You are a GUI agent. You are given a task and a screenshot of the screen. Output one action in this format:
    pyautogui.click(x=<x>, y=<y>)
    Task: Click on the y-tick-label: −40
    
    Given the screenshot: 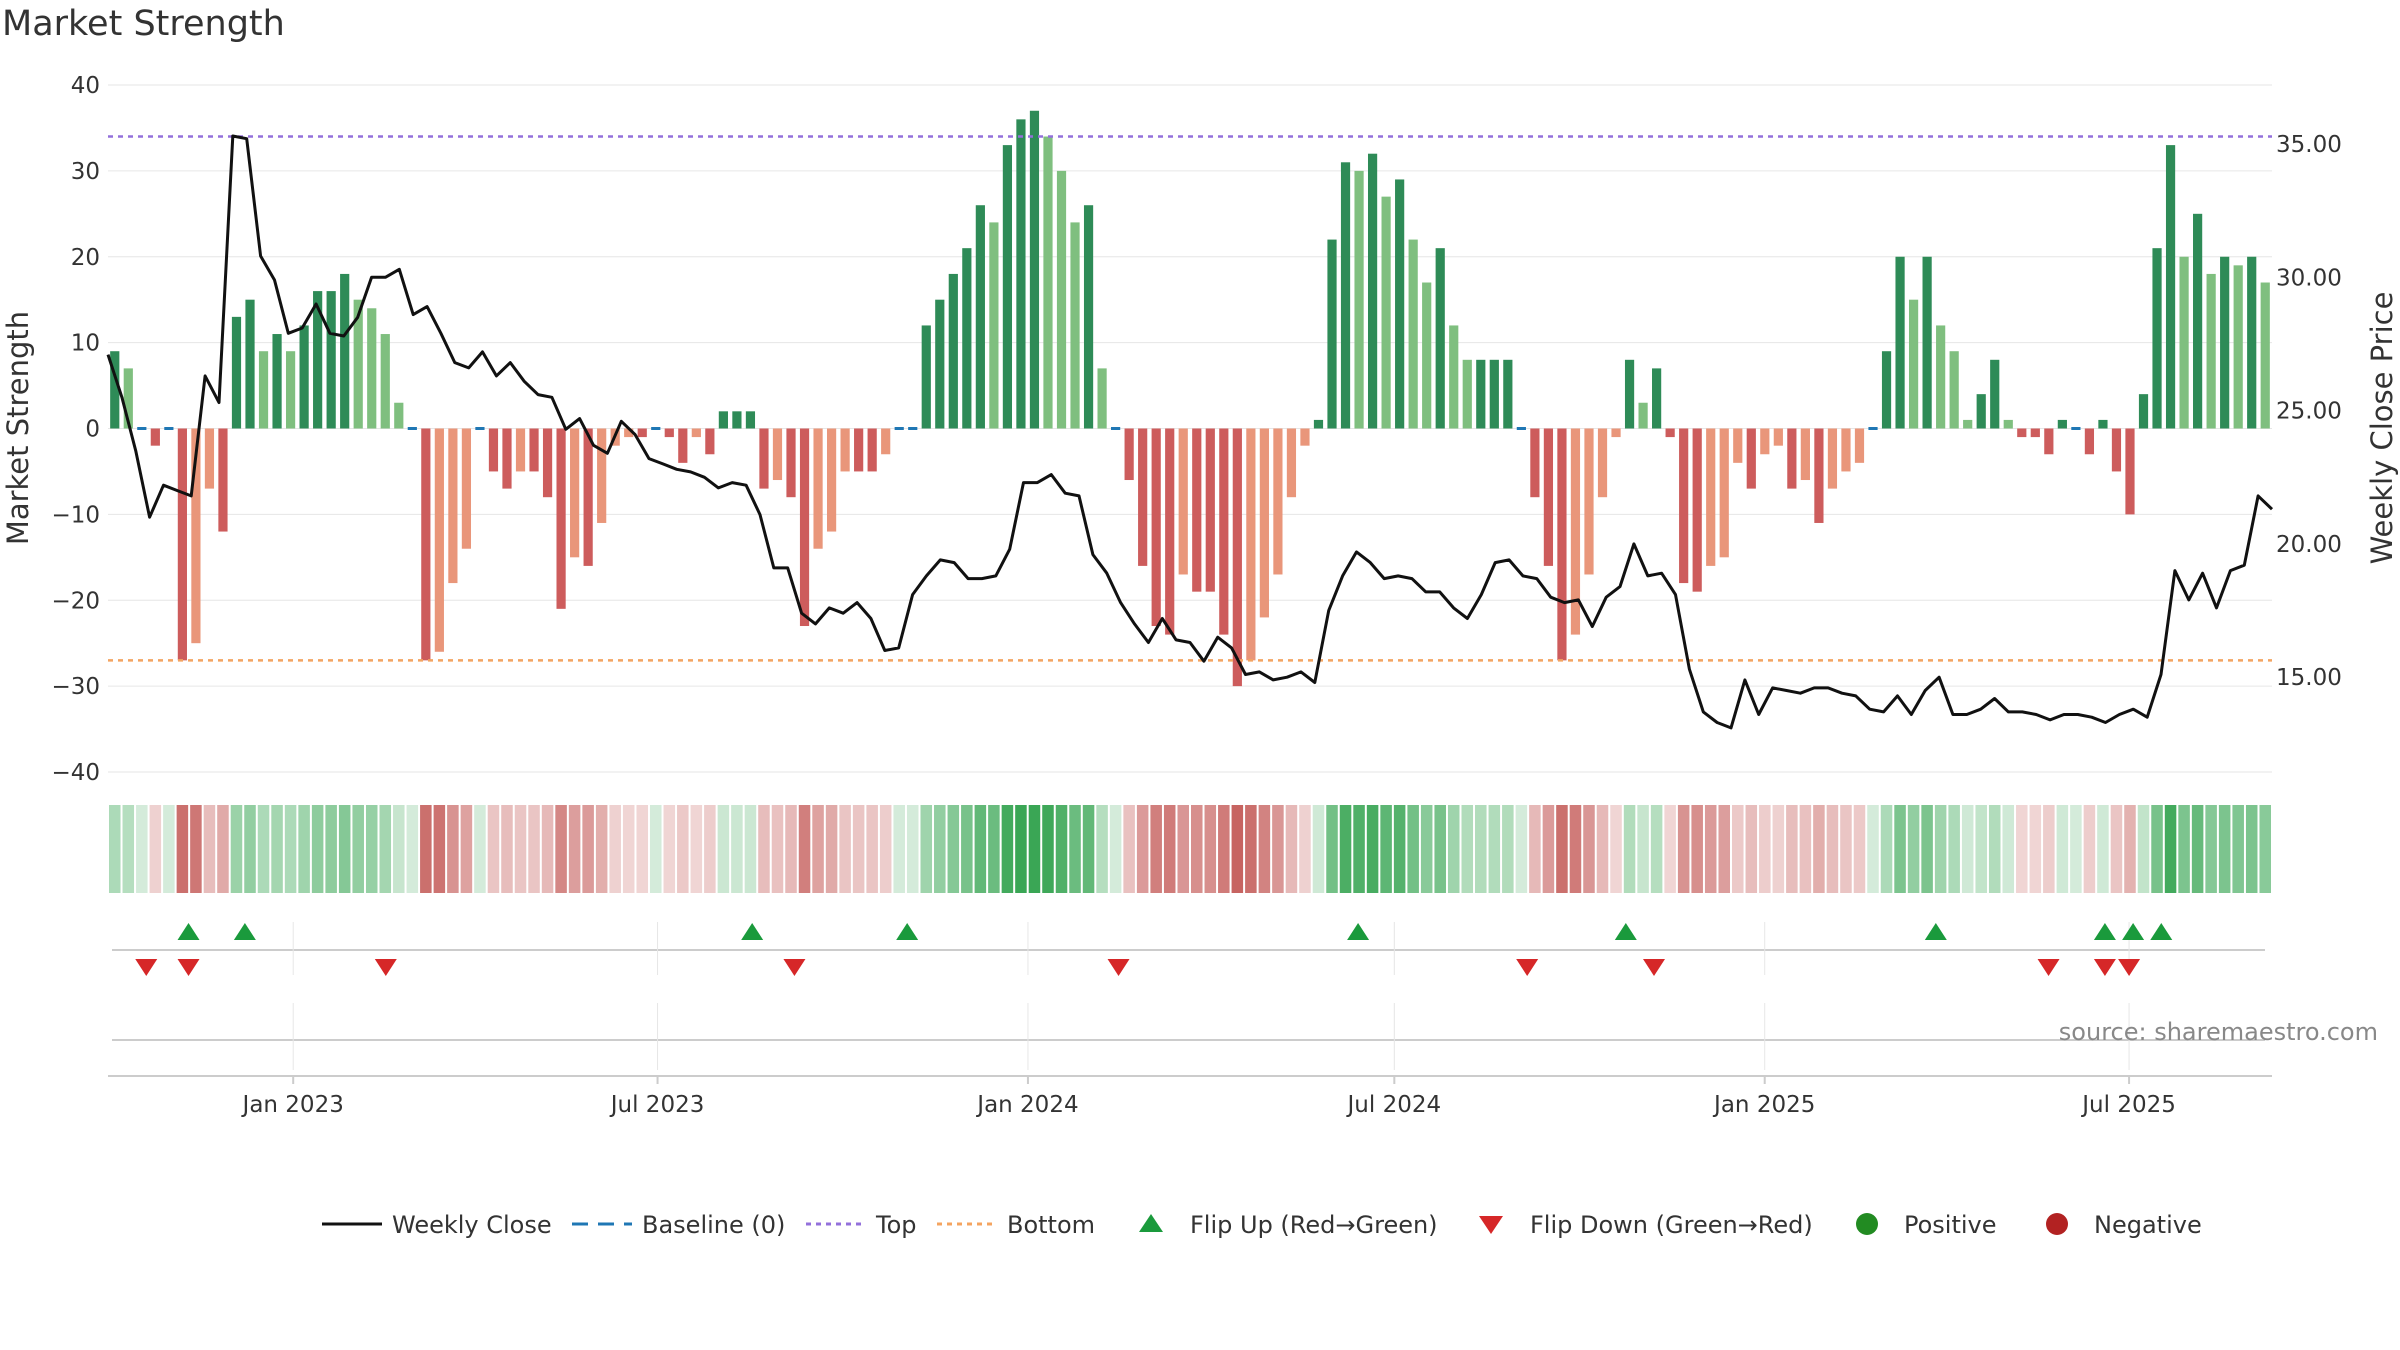 What is the action you would take?
    pyautogui.click(x=75, y=773)
    